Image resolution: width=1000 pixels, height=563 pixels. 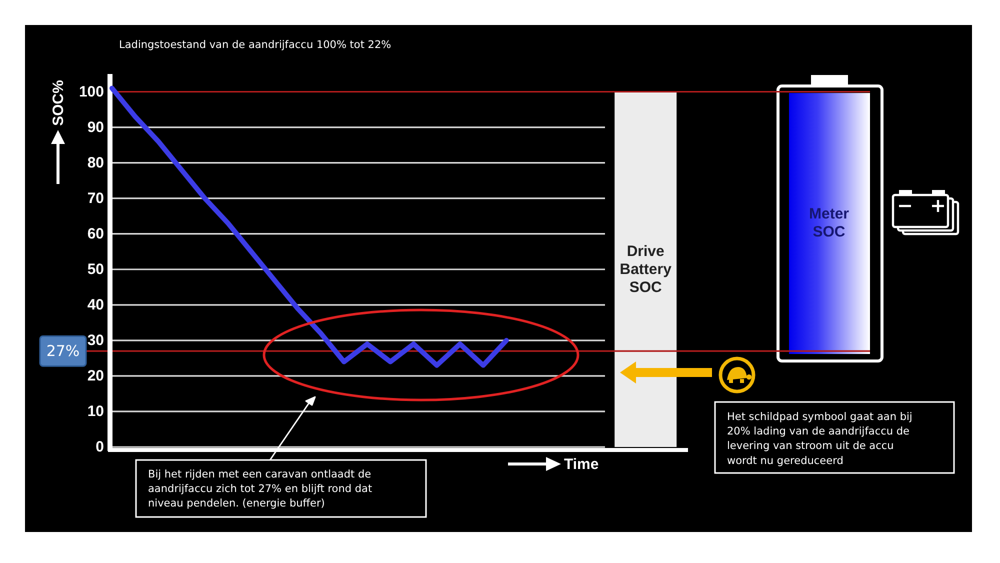 I want to click on ref-line-label: 27%, so click(x=63, y=351).